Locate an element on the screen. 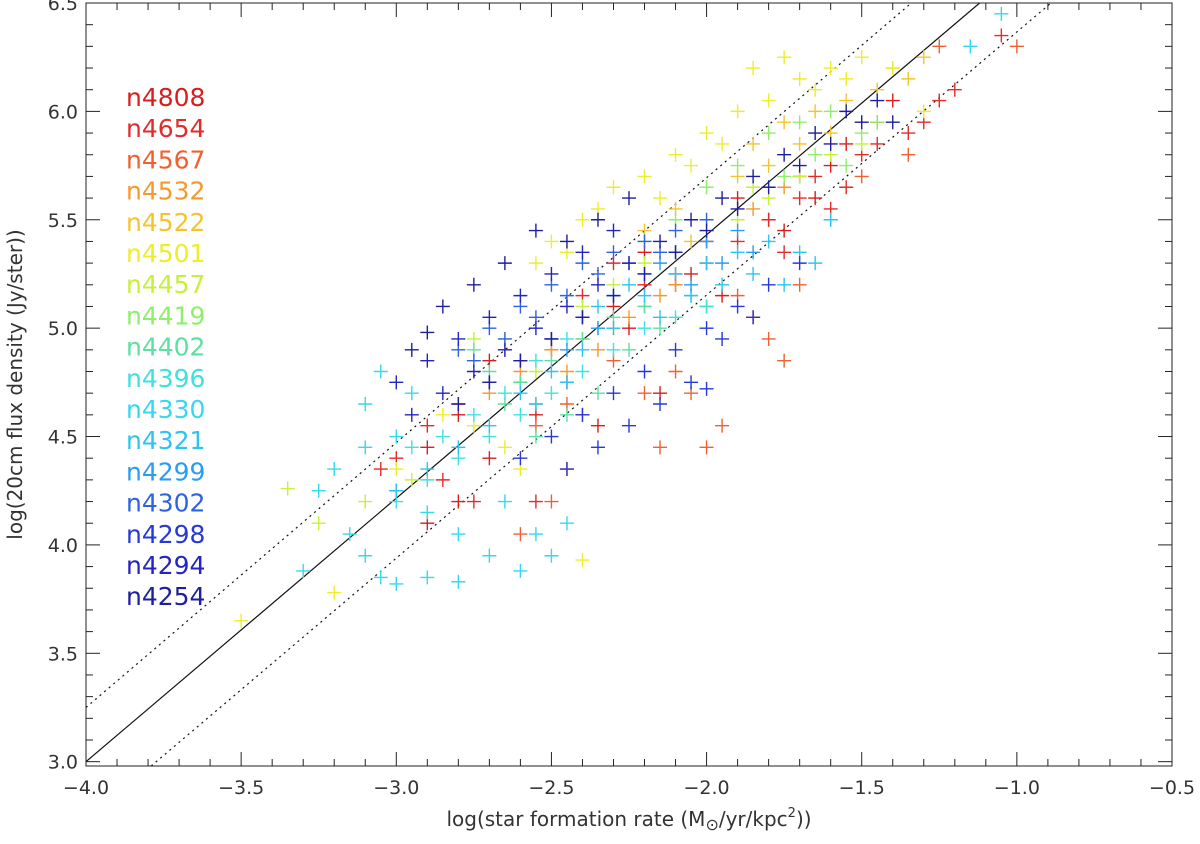  legend-entry: n4330 is located at coordinates (165, 409).